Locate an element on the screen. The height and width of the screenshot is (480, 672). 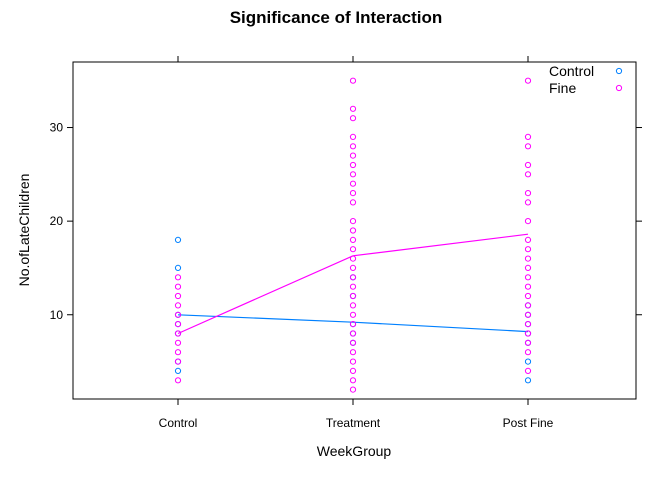
control-mean-line is located at coordinates (353, 323).